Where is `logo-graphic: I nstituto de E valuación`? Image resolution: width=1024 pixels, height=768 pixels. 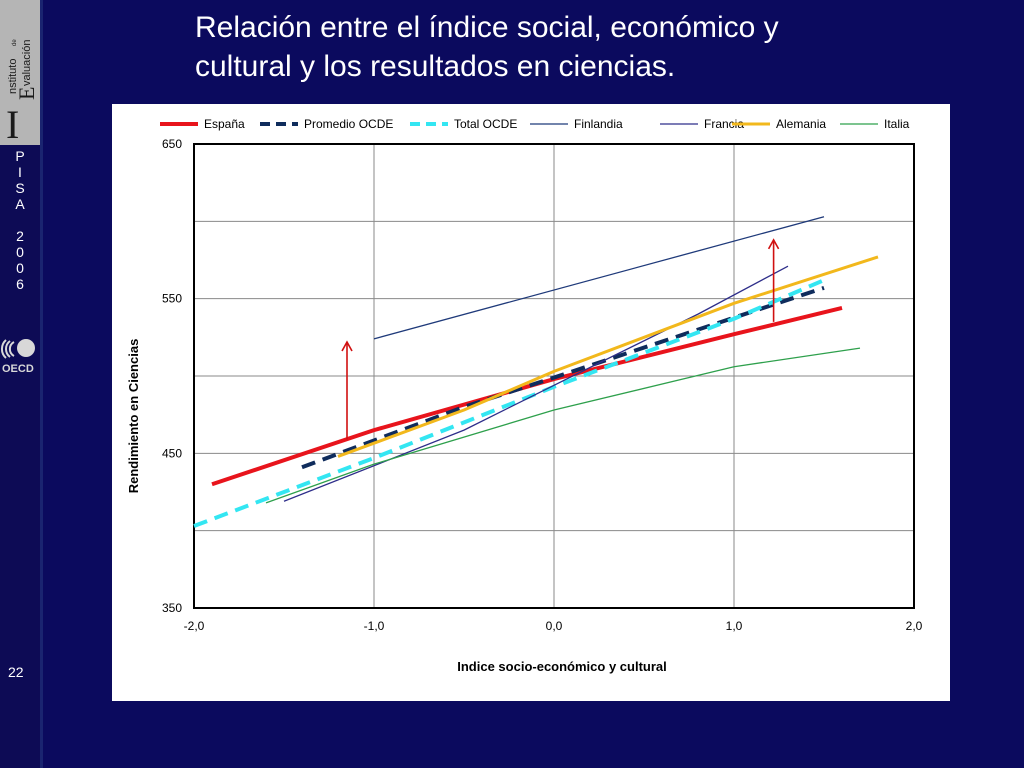 logo-graphic: I nstituto de E valuación is located at coordinates (20, 72).